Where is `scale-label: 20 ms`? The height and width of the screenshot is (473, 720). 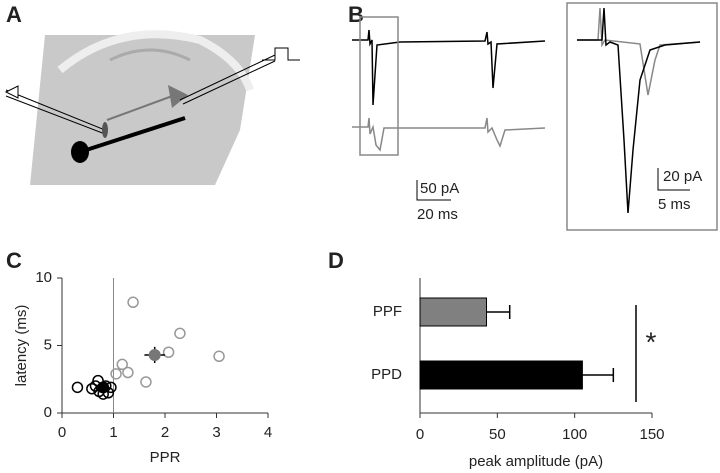 scale-label: 20 ms is located at coordinates (437, 214).